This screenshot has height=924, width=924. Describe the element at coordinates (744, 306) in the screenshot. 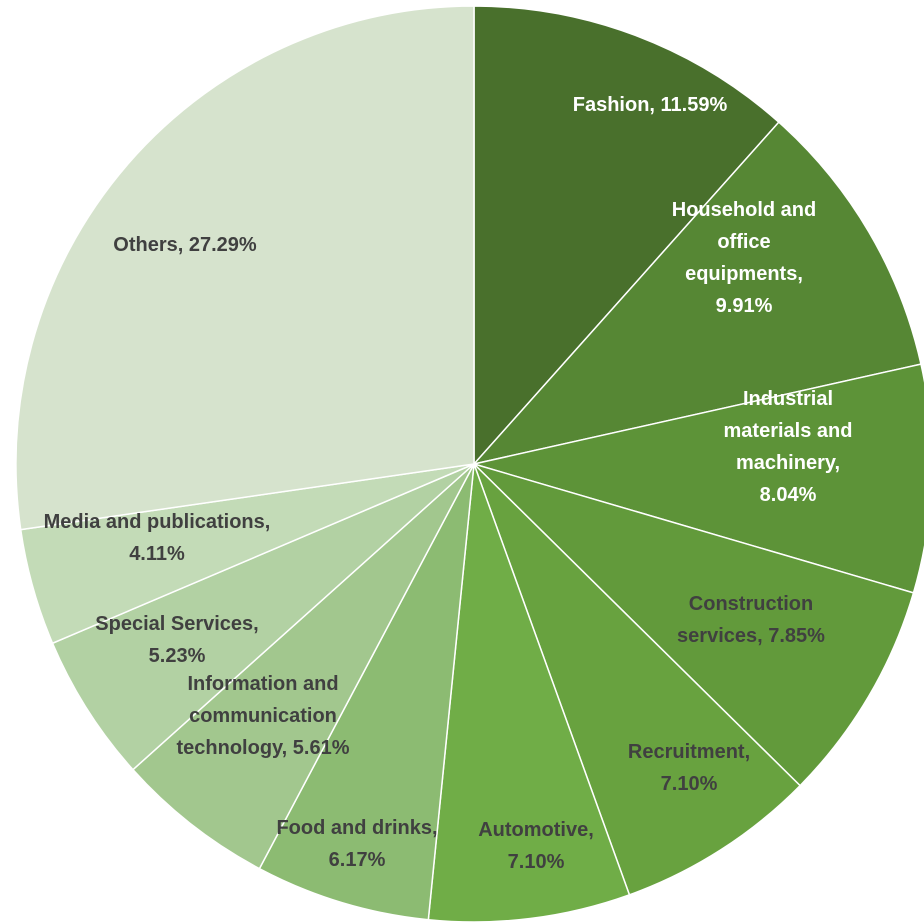

I see `data-label-line: 9.91%` at that location.